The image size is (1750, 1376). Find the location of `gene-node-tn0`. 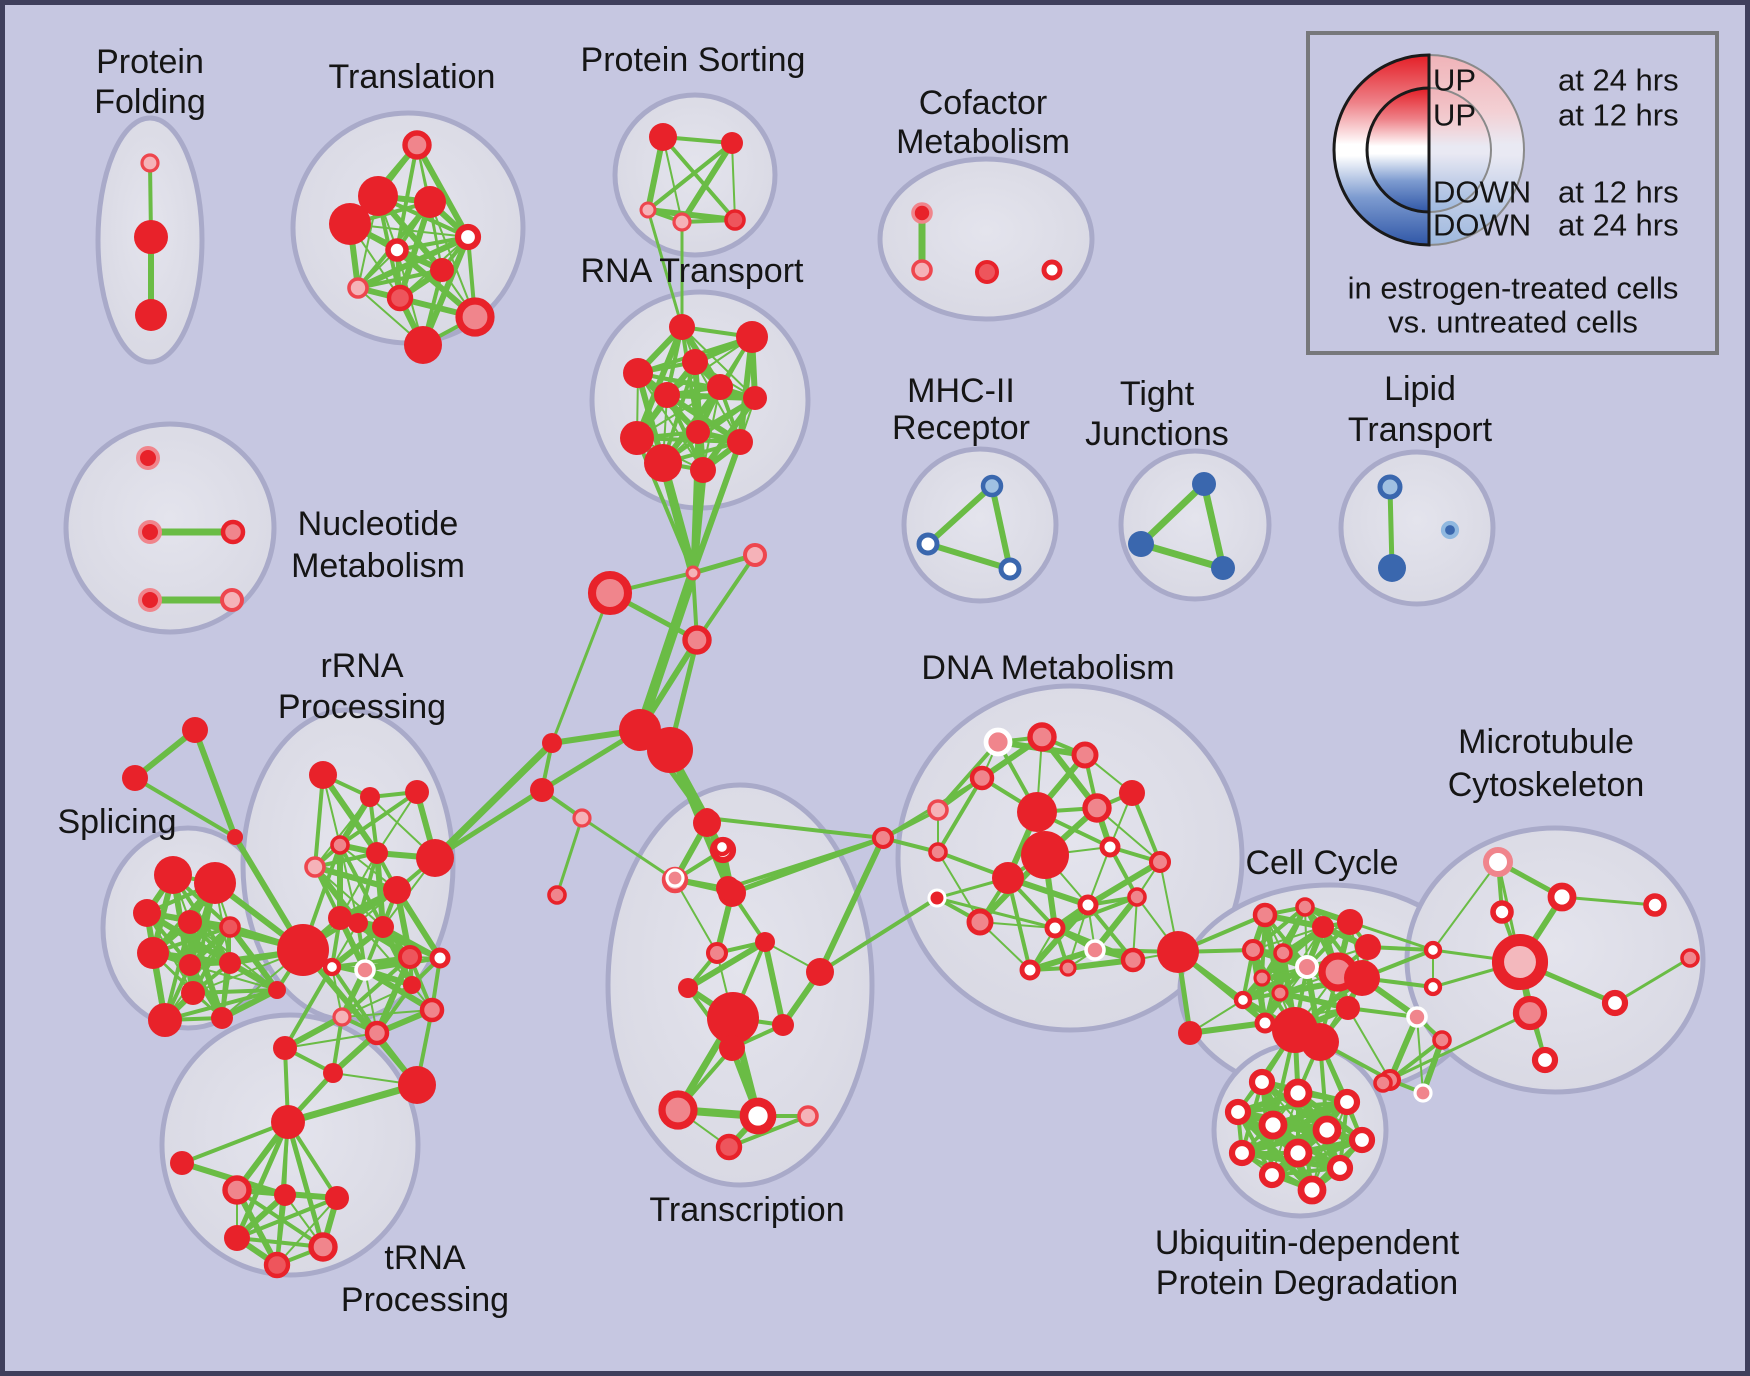

gene-node-tn0 is located at coordinates (288, 1122).